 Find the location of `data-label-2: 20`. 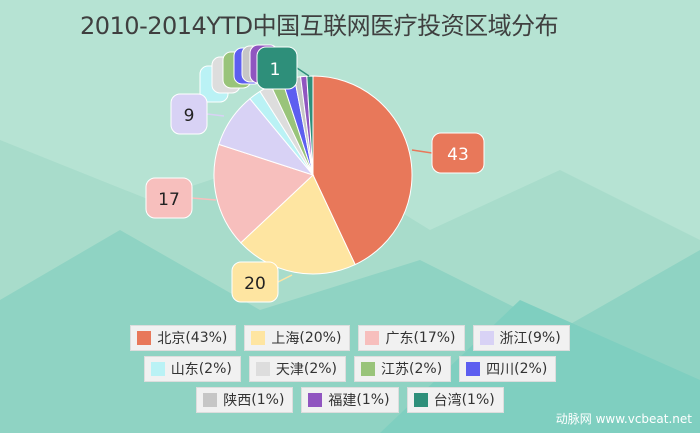

data-label-2: 20 is located at coordinates (262, 282).